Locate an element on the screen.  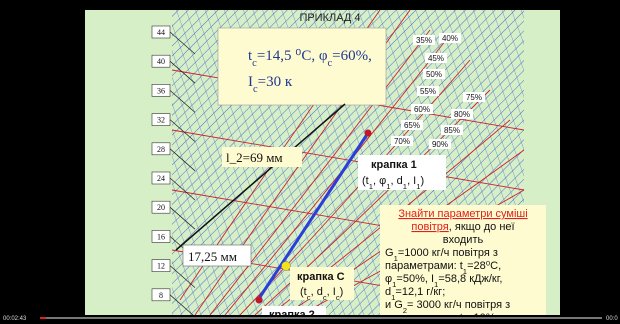
length-label: 17,25 мм is located at coordinates (212, 256).